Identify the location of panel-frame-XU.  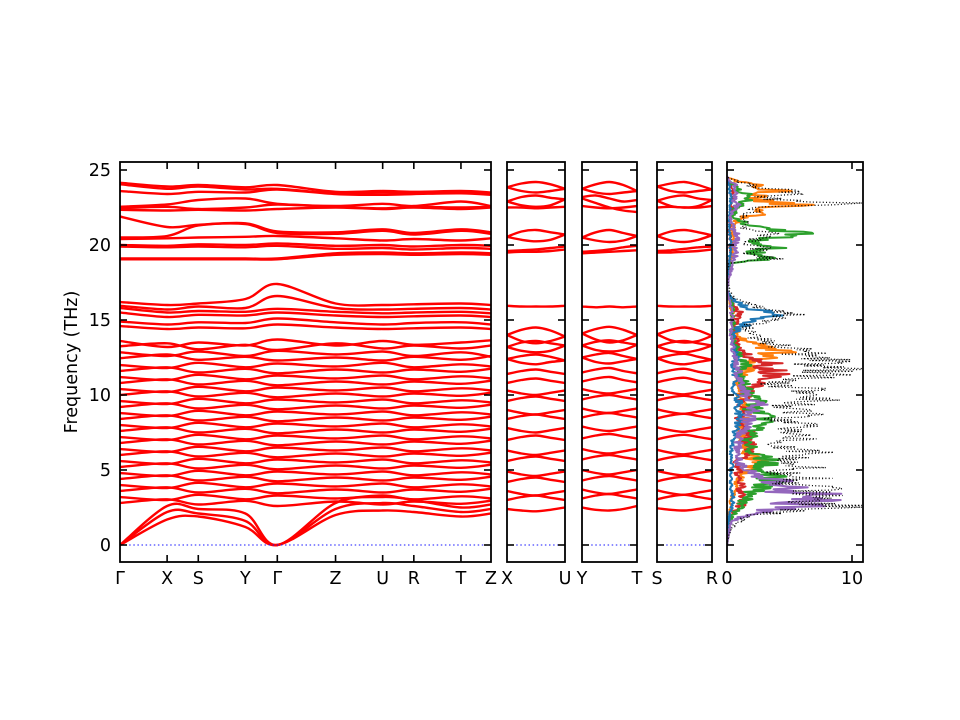
(536, 362).